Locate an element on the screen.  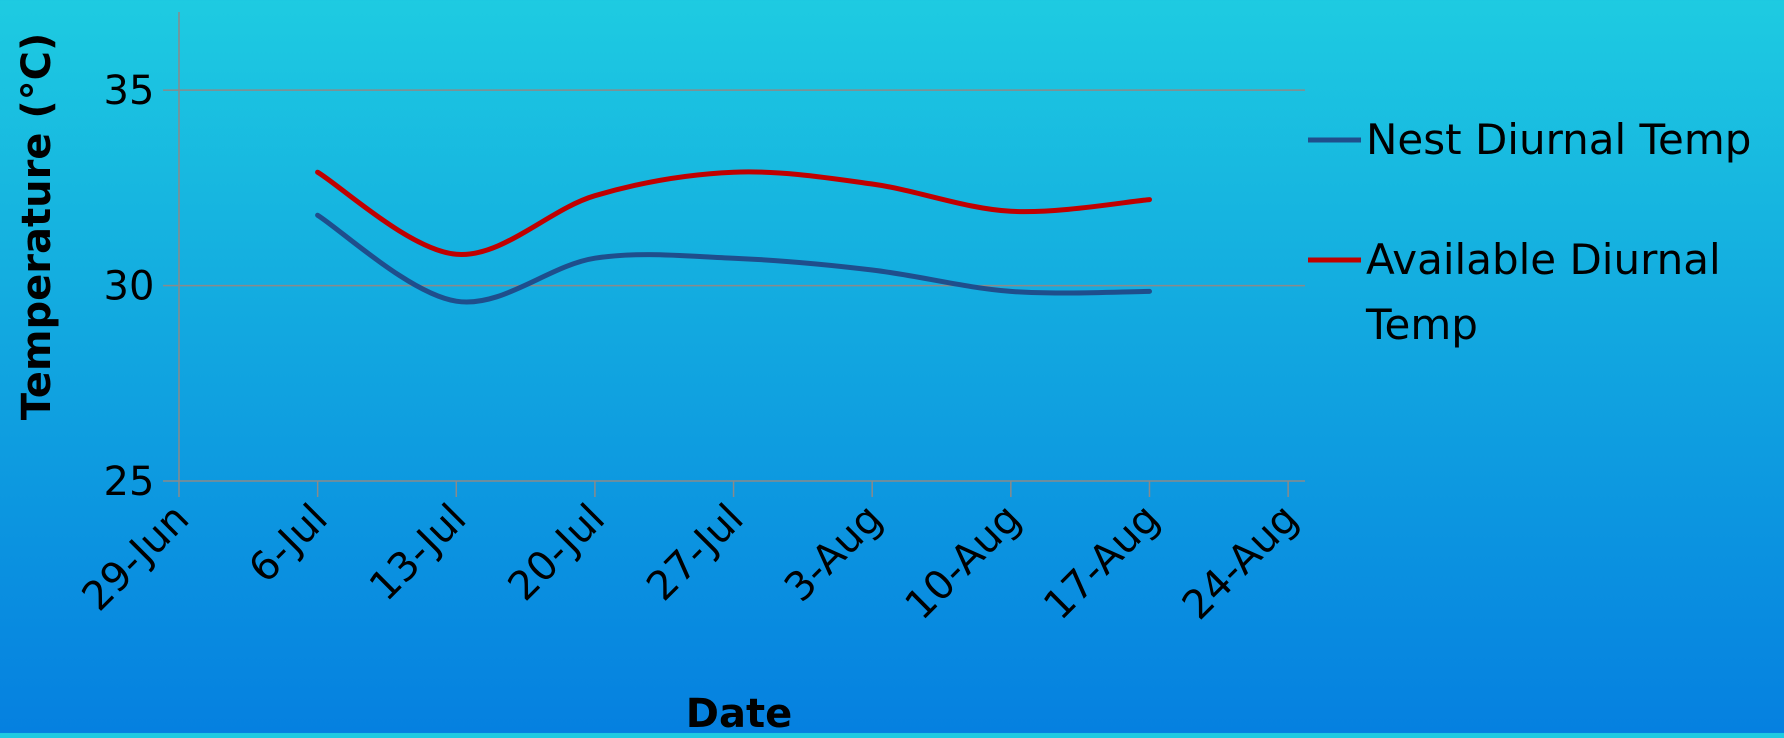
legend: Nest Diurnal Temp Available Diurnal Temp is located at coordinates (1529, 232).